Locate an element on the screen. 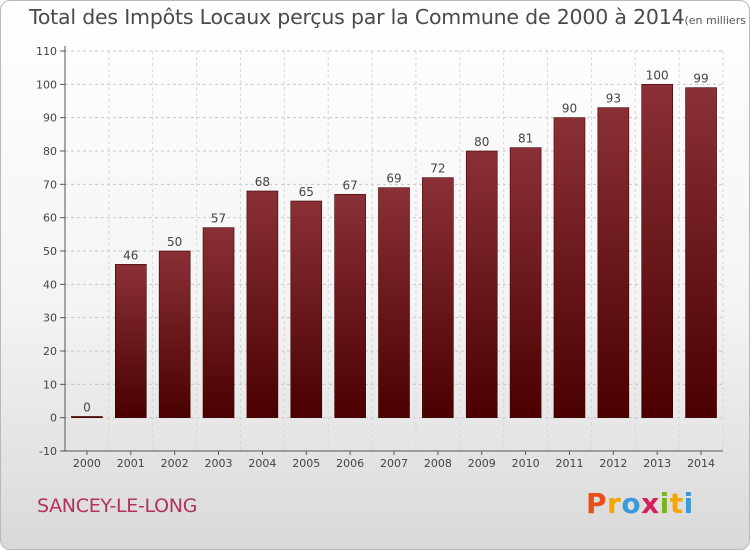 This screenshot has height=550, width=750. value-label-2005: 65 is located at coordinates (306, 192).